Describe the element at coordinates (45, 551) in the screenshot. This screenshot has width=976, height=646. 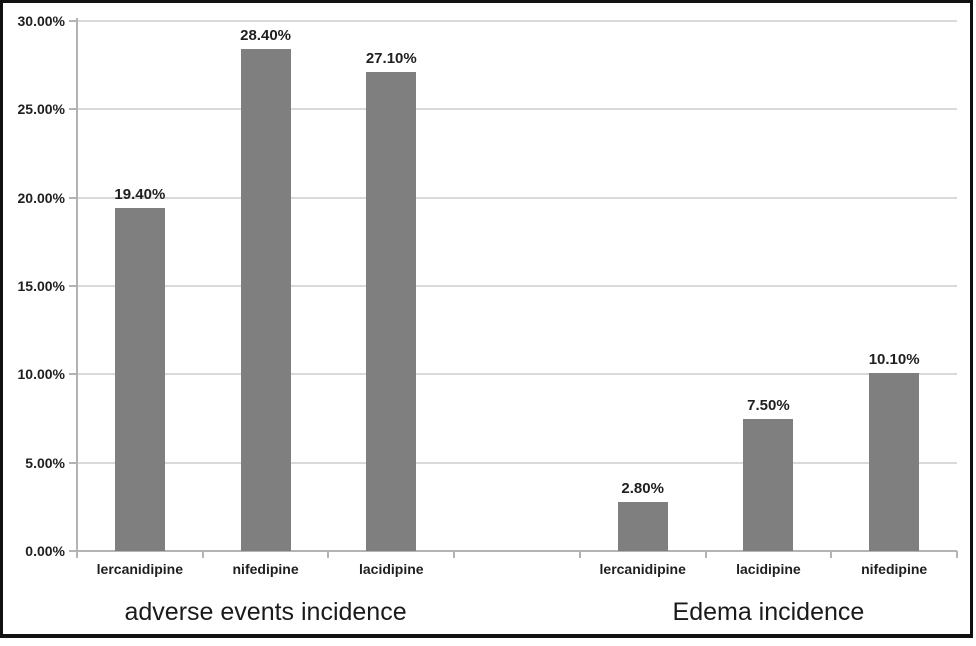
I see `y-tick-label: 0.00%` at that location.